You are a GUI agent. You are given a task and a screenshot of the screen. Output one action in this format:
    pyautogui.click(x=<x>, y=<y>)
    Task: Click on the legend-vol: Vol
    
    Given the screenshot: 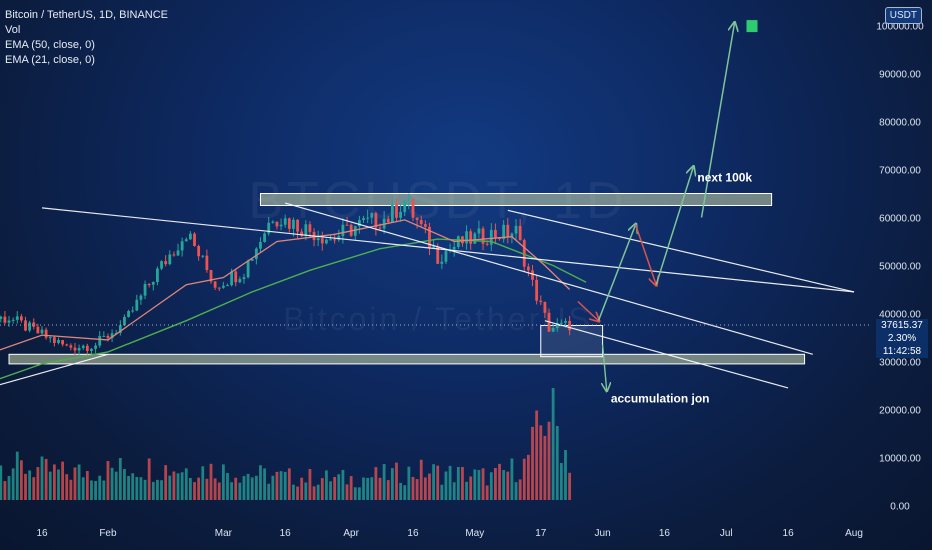 What is the action you would take?
    pyautogui.click(x=13, y=30)
    